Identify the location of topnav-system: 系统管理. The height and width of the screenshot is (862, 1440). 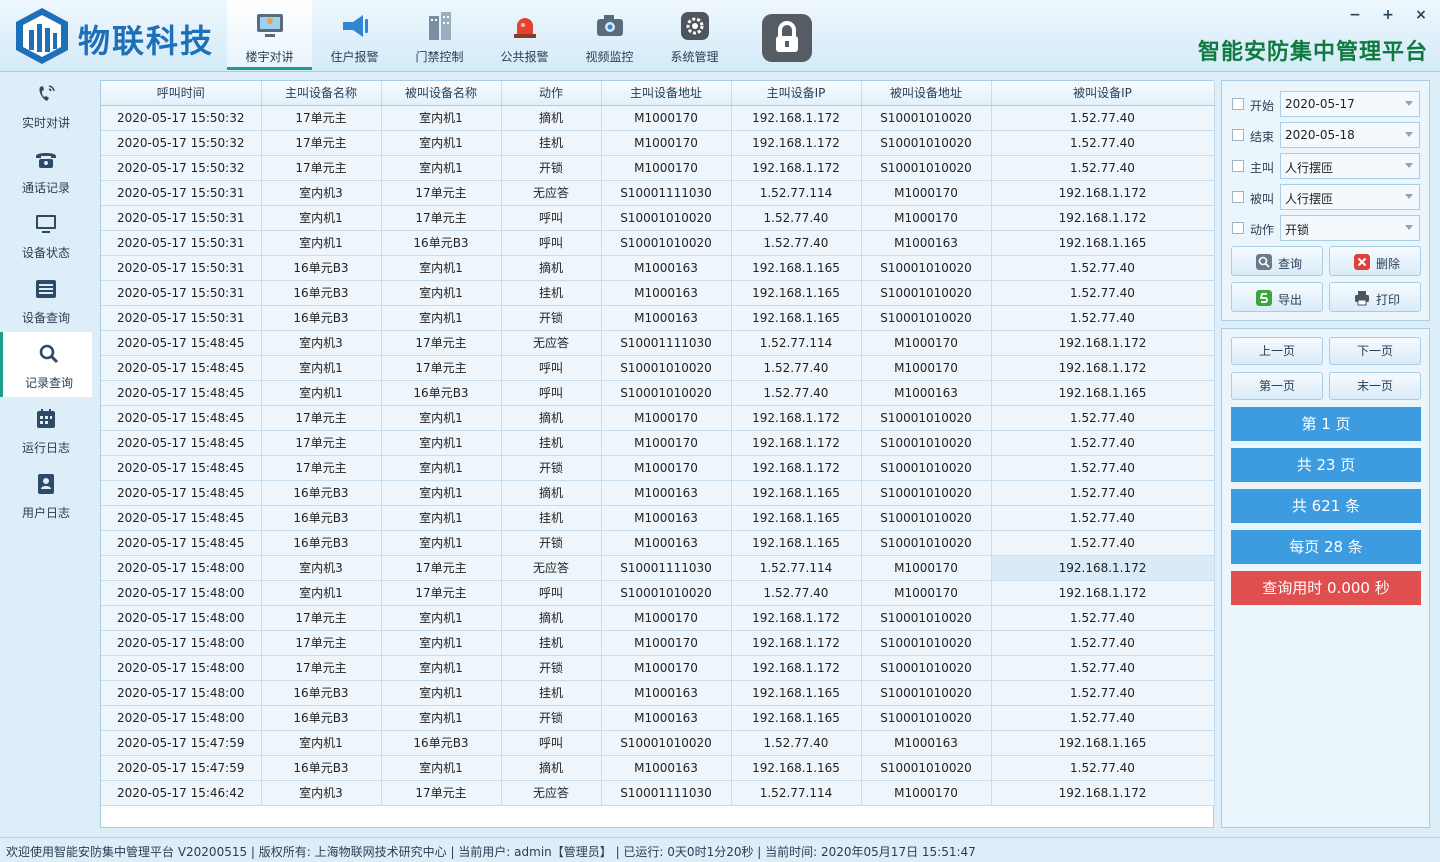
(694, 35).